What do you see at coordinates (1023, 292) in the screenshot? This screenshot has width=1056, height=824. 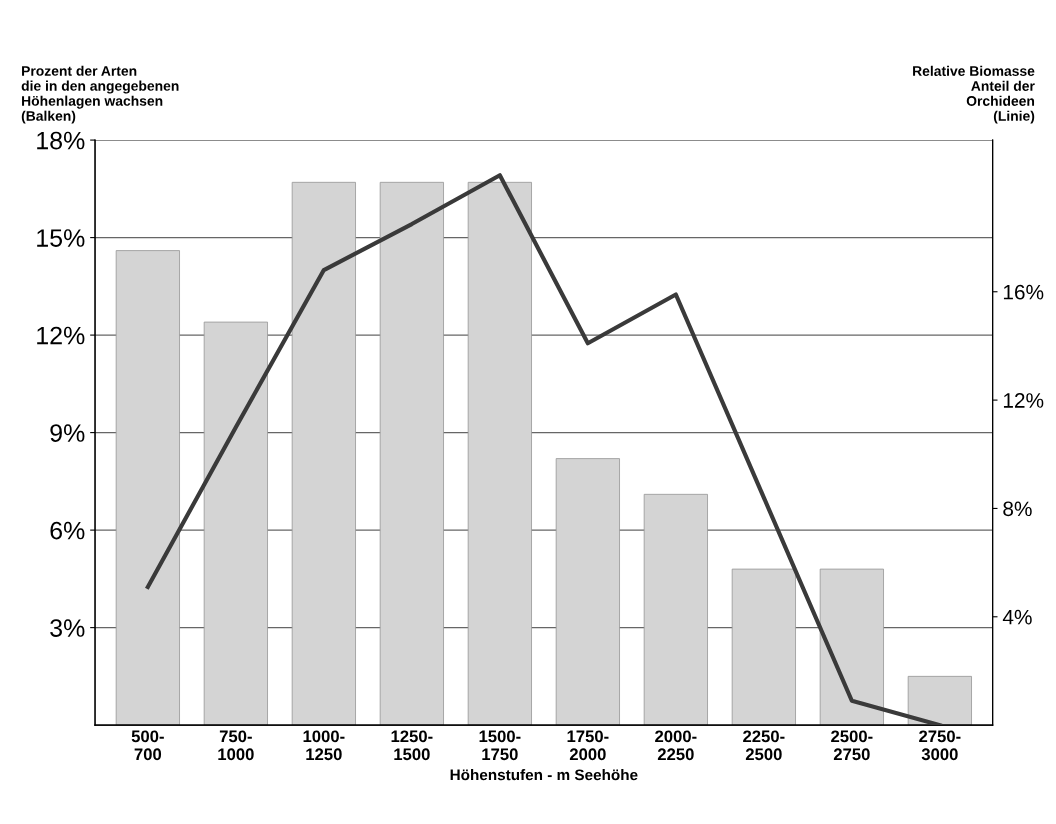 I see `y2-tick-label: 16%` at bounding box center [1023, 292].